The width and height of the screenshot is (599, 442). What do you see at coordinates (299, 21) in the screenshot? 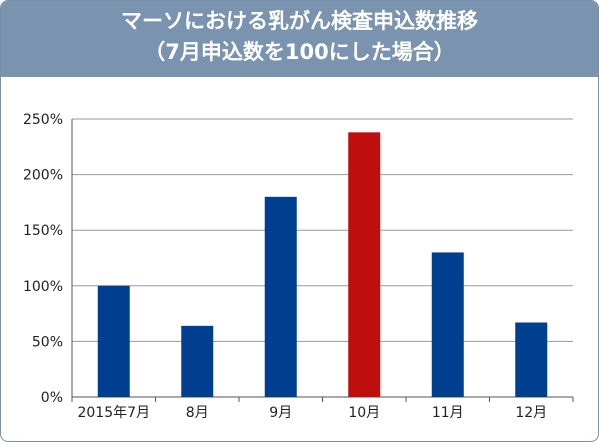
I see `chart-title: マーソにおける乳がん検査申込数推移` at bounding box center [299, 21].